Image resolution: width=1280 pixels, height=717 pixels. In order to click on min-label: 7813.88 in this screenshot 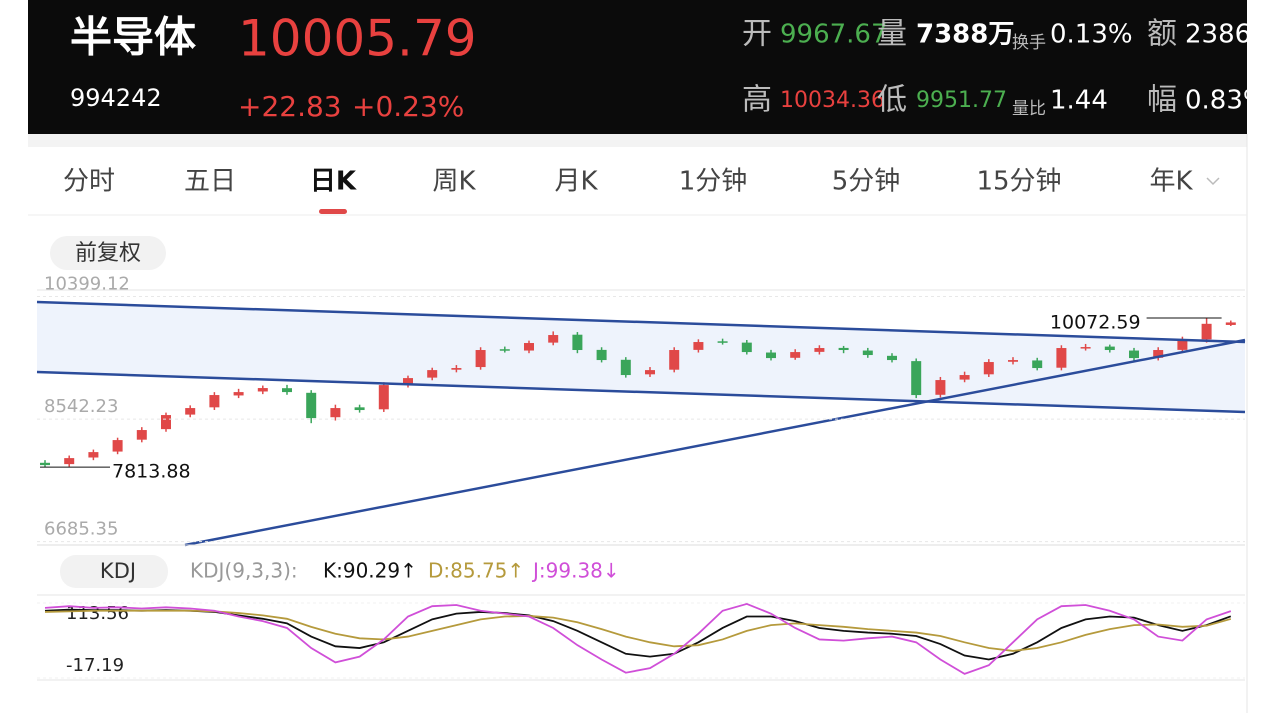, I will do `click(151, 472)`.